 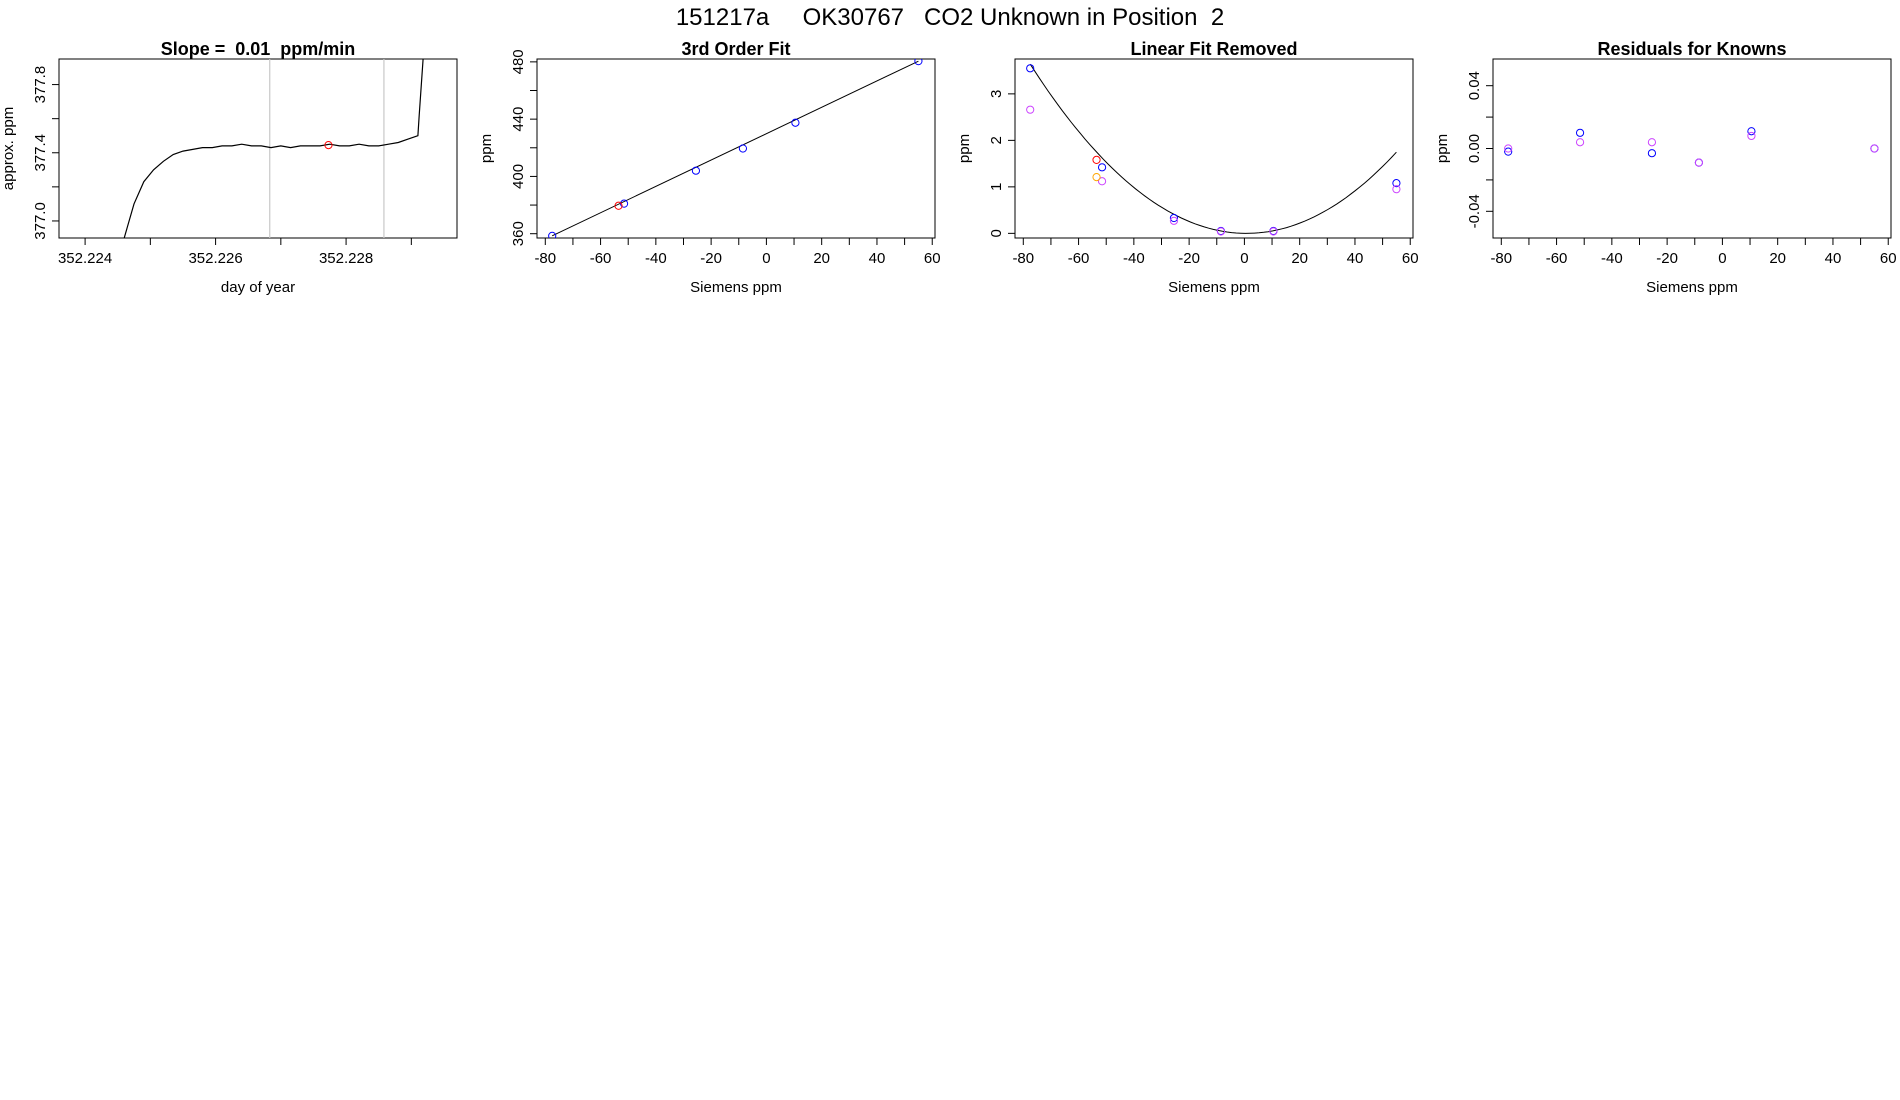 I want to click on panel-fit-plot-area, so click(x=735, y=148).